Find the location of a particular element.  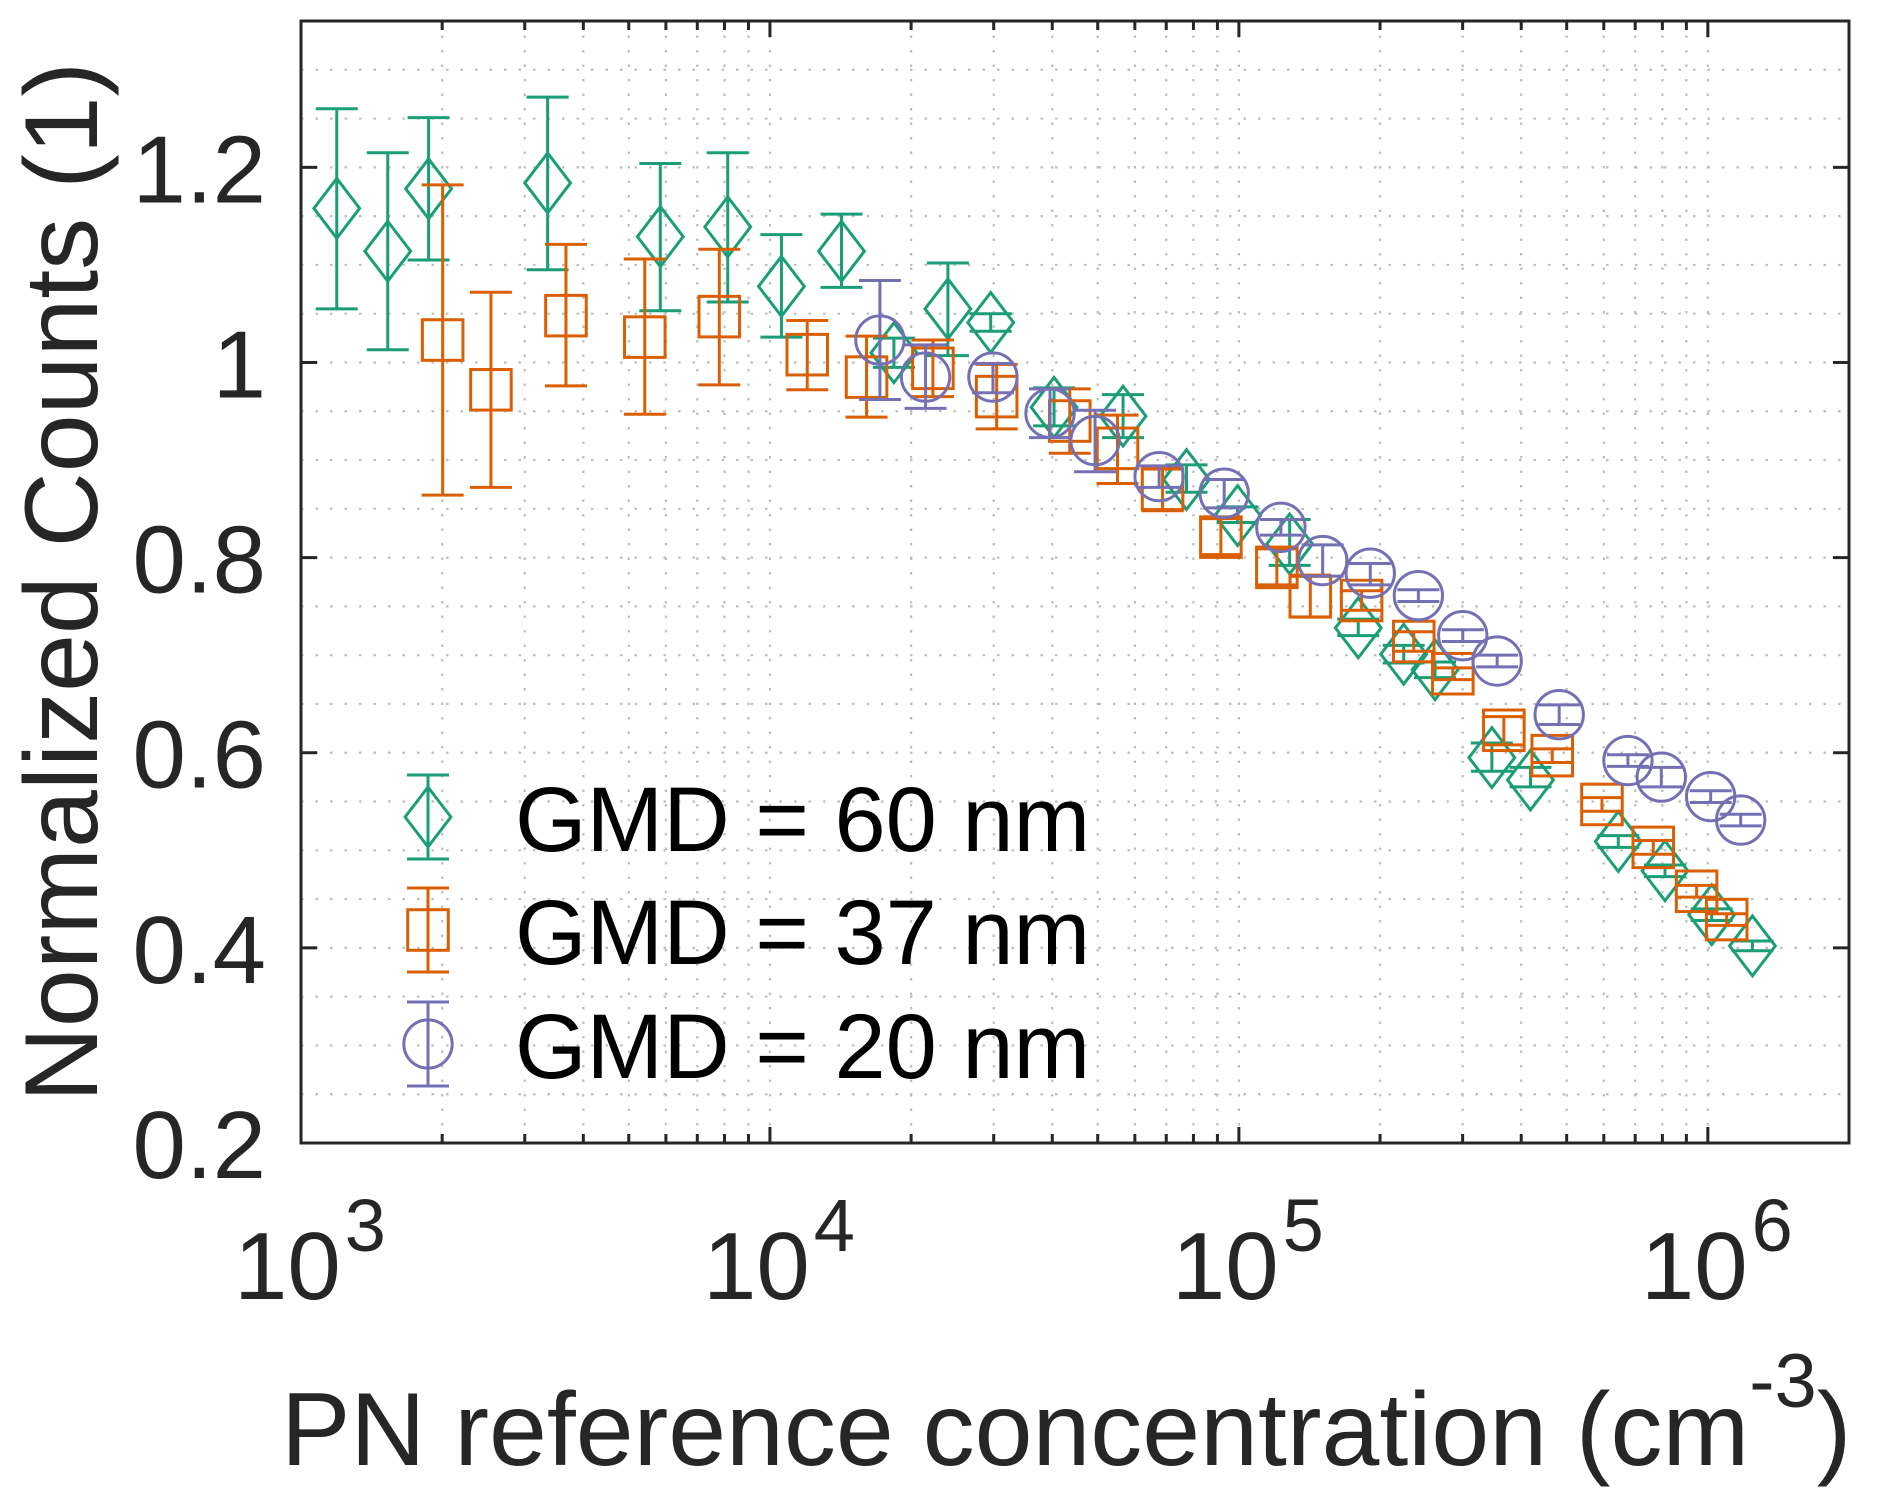

x-tick-label: 10⁶ is located at coordinates (1717, 1252).